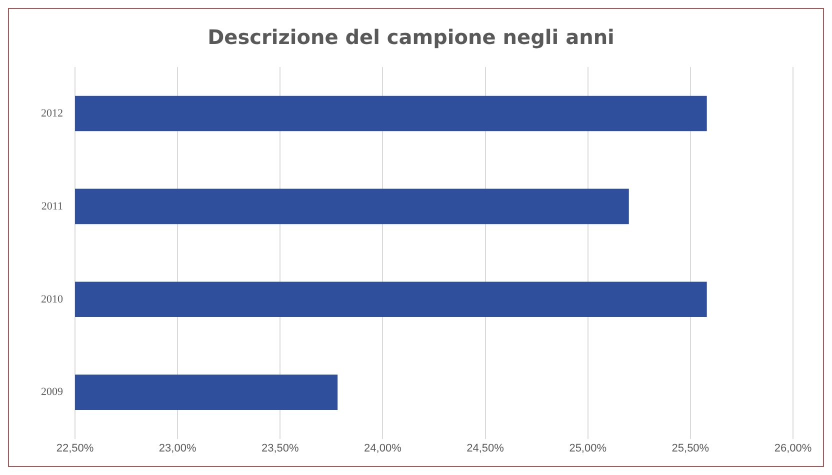  Describe the element at coordinates (177, 448) in the screenshot. I see `x-tick-label: 23,00%` at that location.